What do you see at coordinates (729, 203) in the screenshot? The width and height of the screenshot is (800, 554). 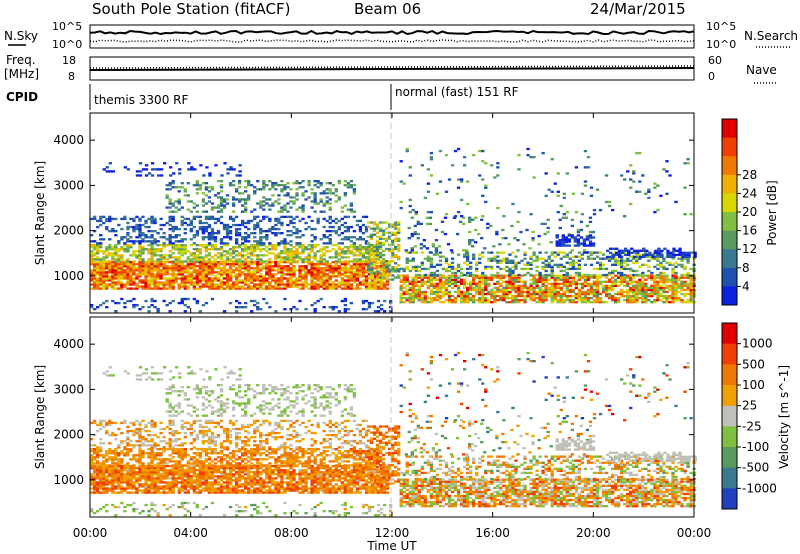 I see `colorbar-segment` at bounding box center [729, 203].